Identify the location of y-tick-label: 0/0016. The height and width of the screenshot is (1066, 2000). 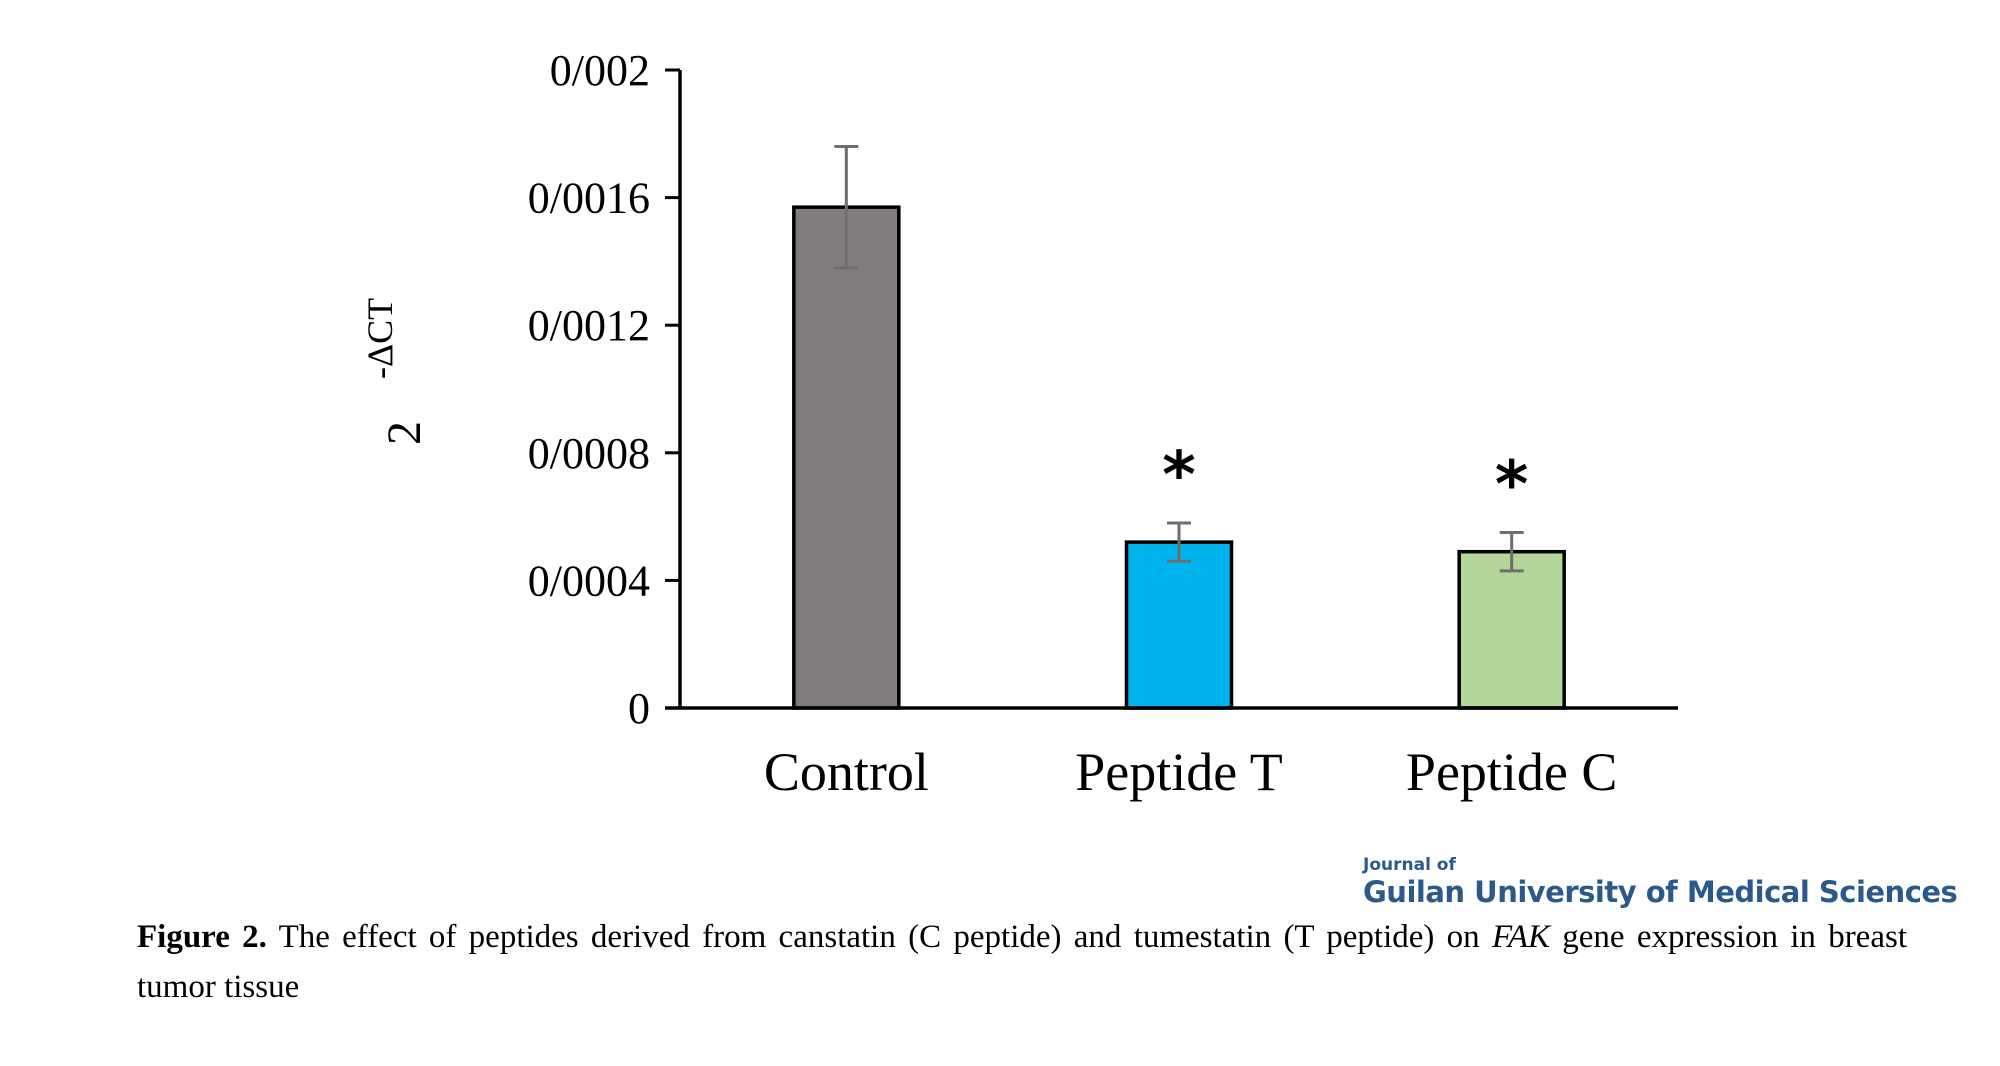
(589, 198).